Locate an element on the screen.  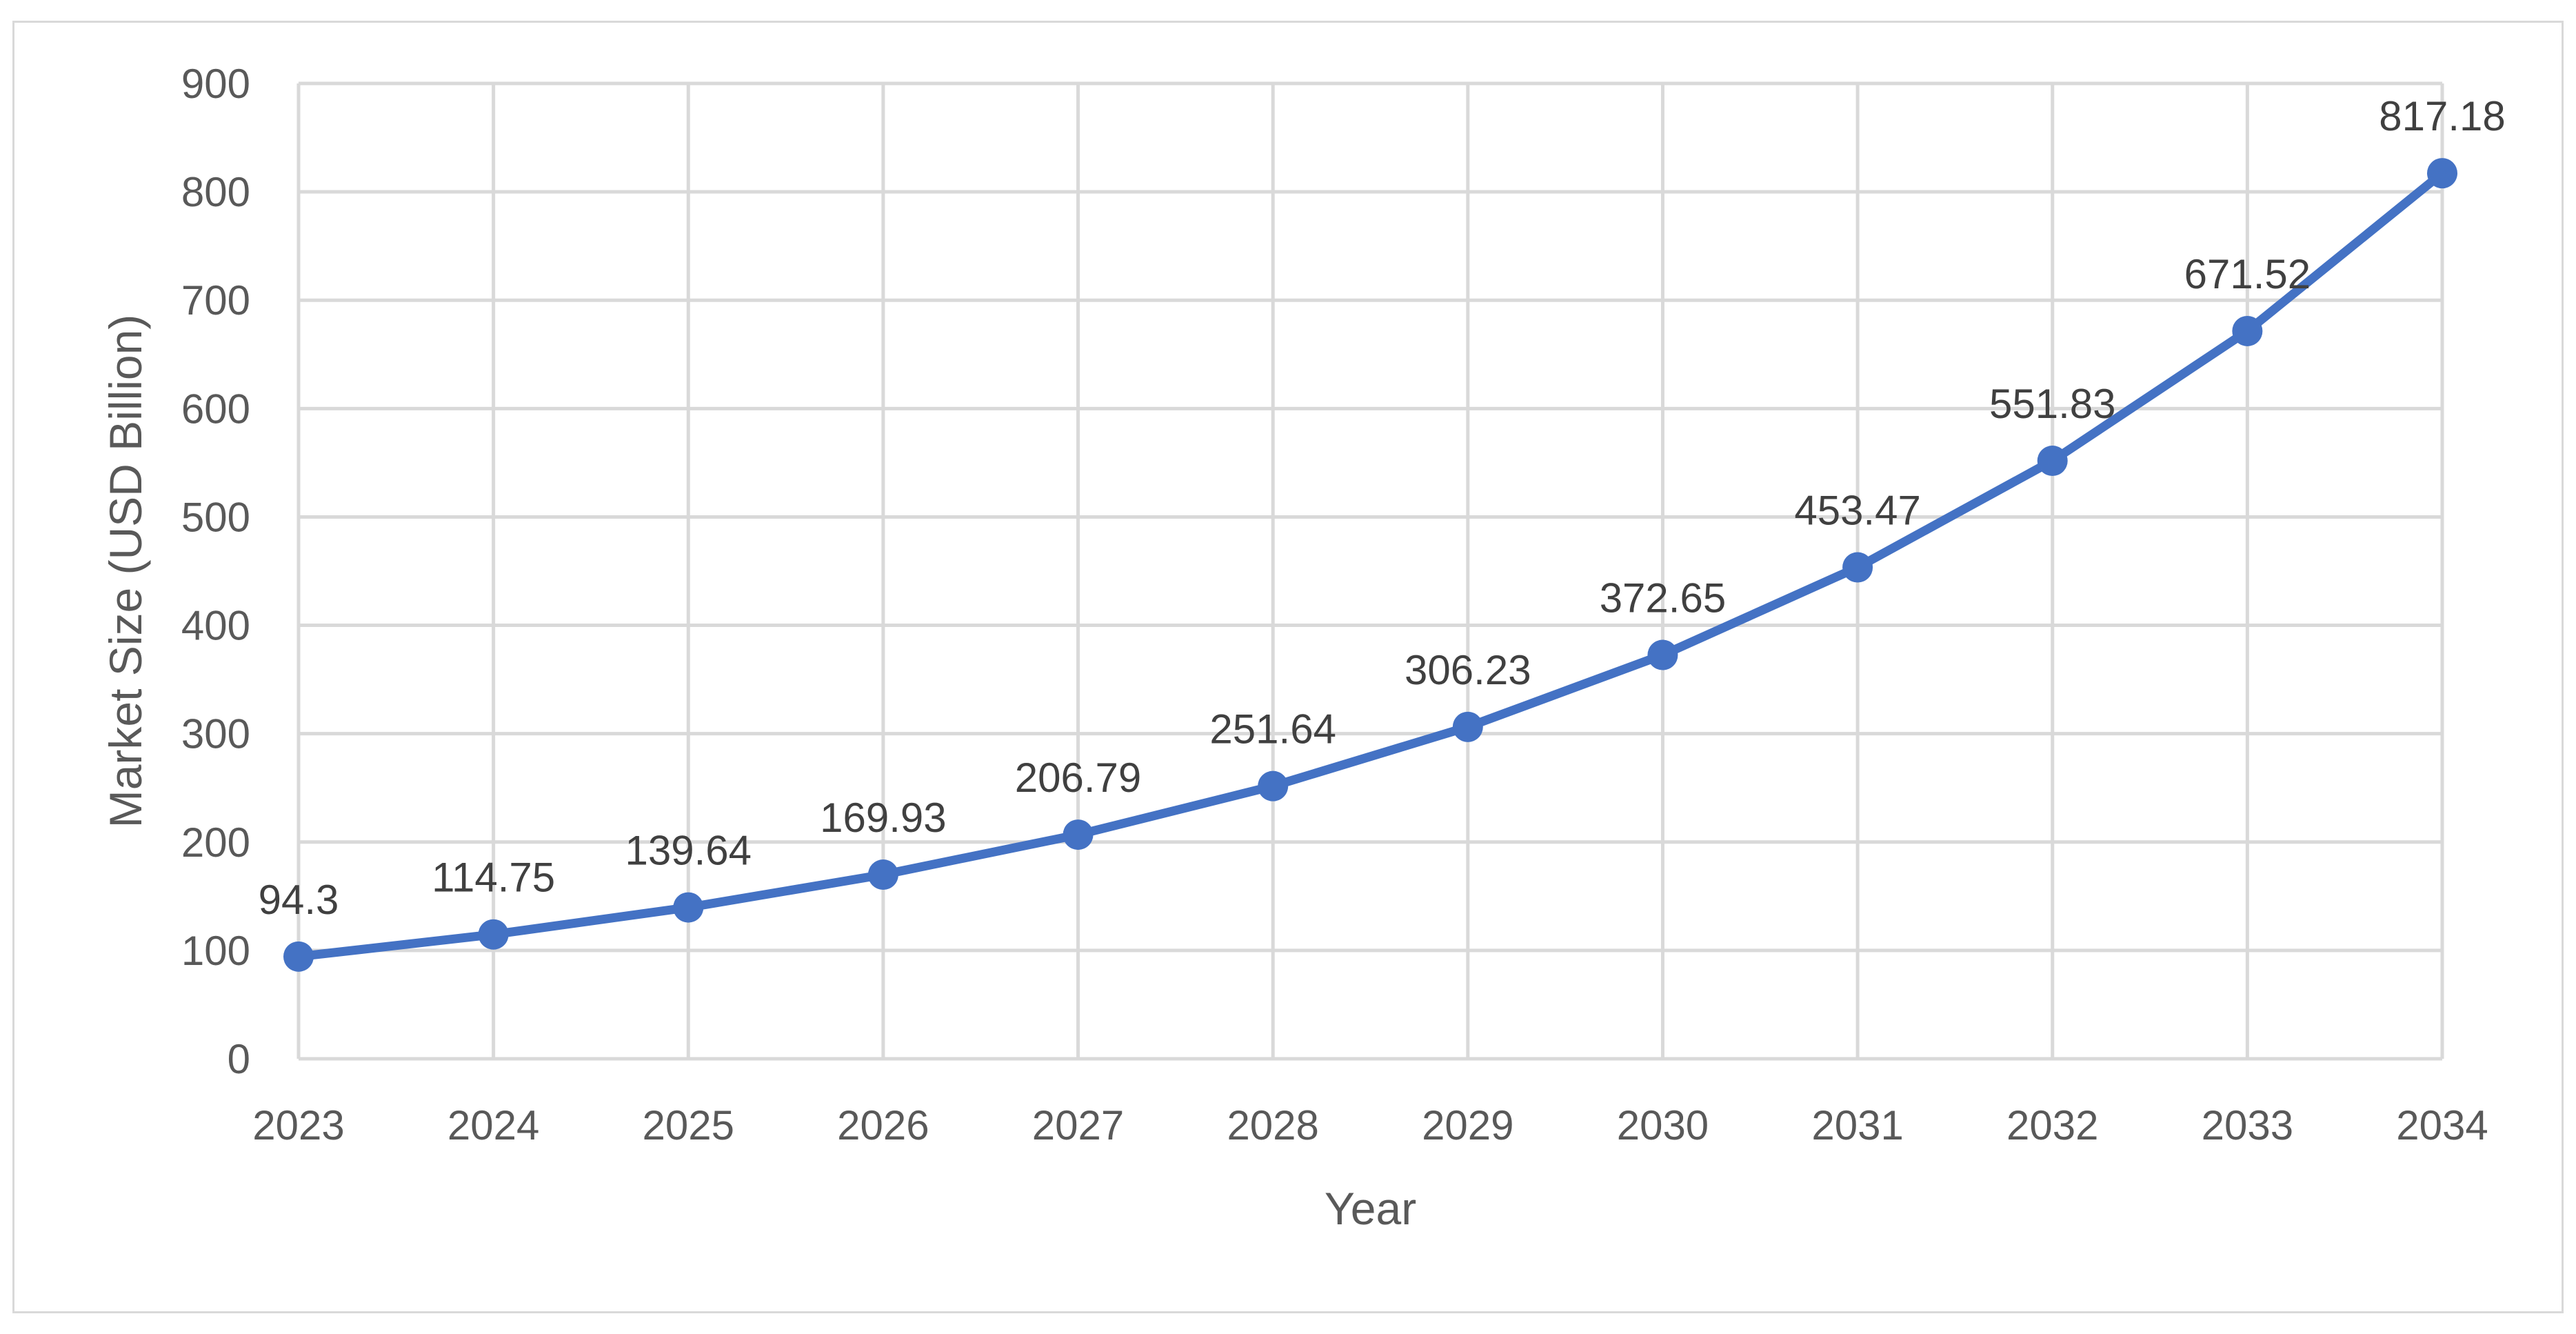
data-label: 551.83 is located at coordinates (2052, 404).